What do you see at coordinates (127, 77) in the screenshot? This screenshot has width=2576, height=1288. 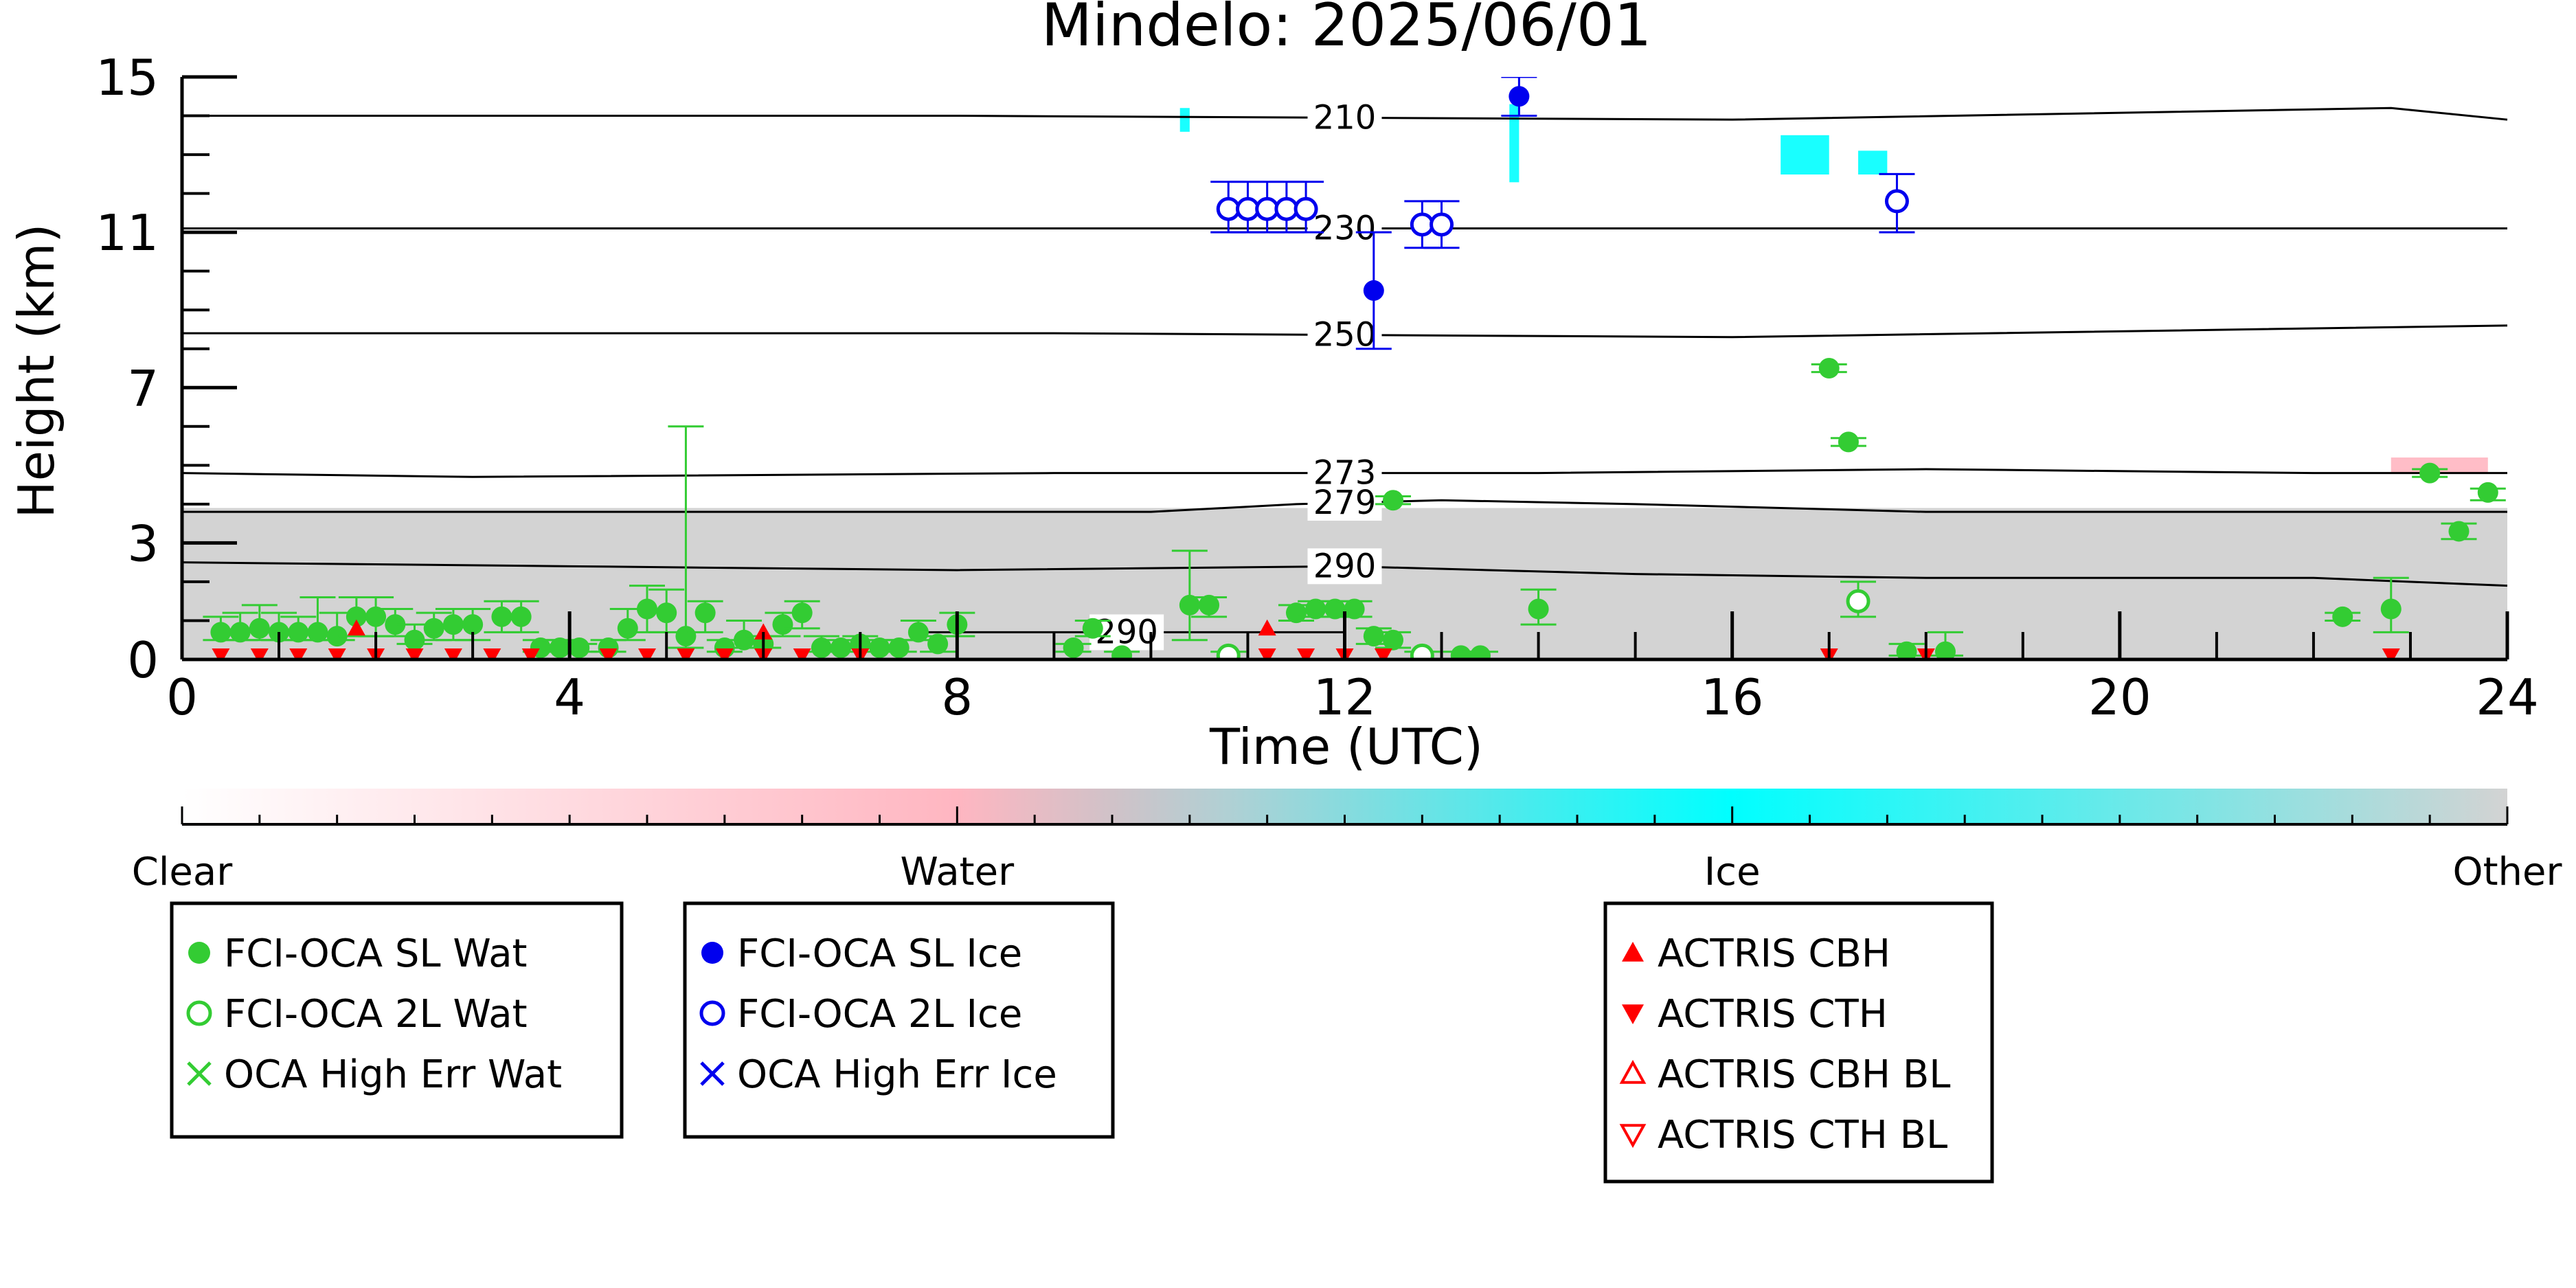 I see `y-tick-label: 15` at bounding box center [127, 77].